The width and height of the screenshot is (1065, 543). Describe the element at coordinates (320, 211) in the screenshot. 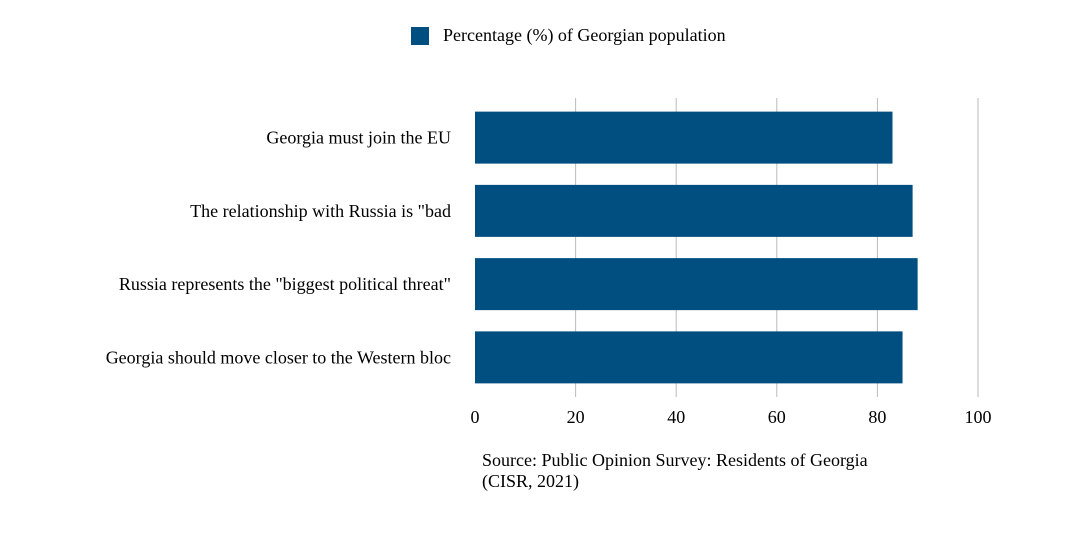

I see `y-tick-label: The relationship with Russia is "bad` at that location.